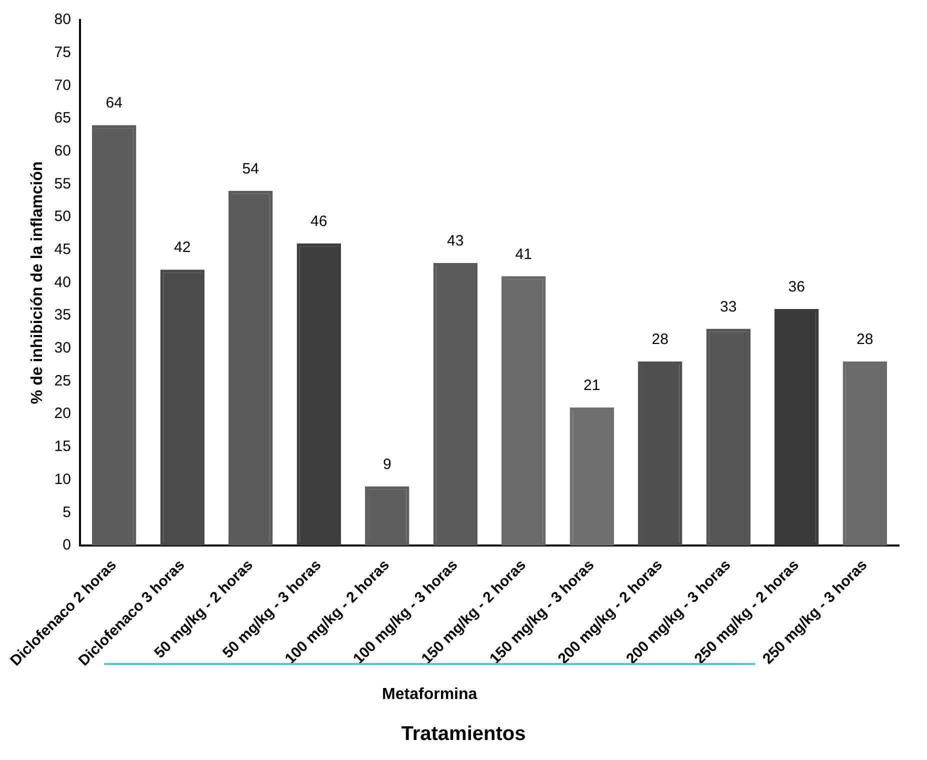 The width and height of the screenshot is (927, 760). What do you see at coordinates (250, 169) in the screenshot?
I see `data-label: 54` at bounding box center [250, 169].